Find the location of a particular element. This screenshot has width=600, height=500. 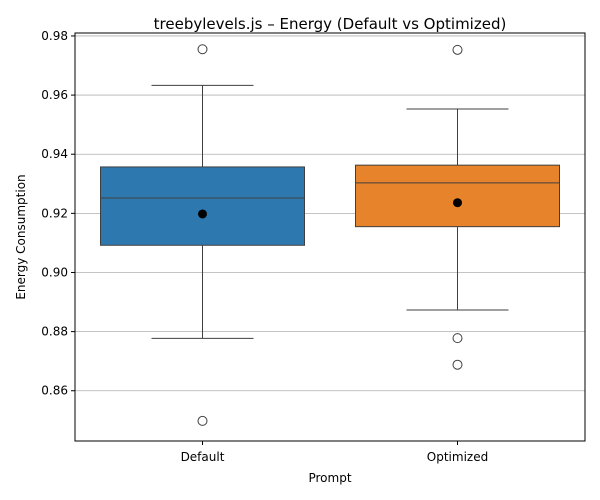

y-tick-label: 0.88 is located at coordinates (54, 332).